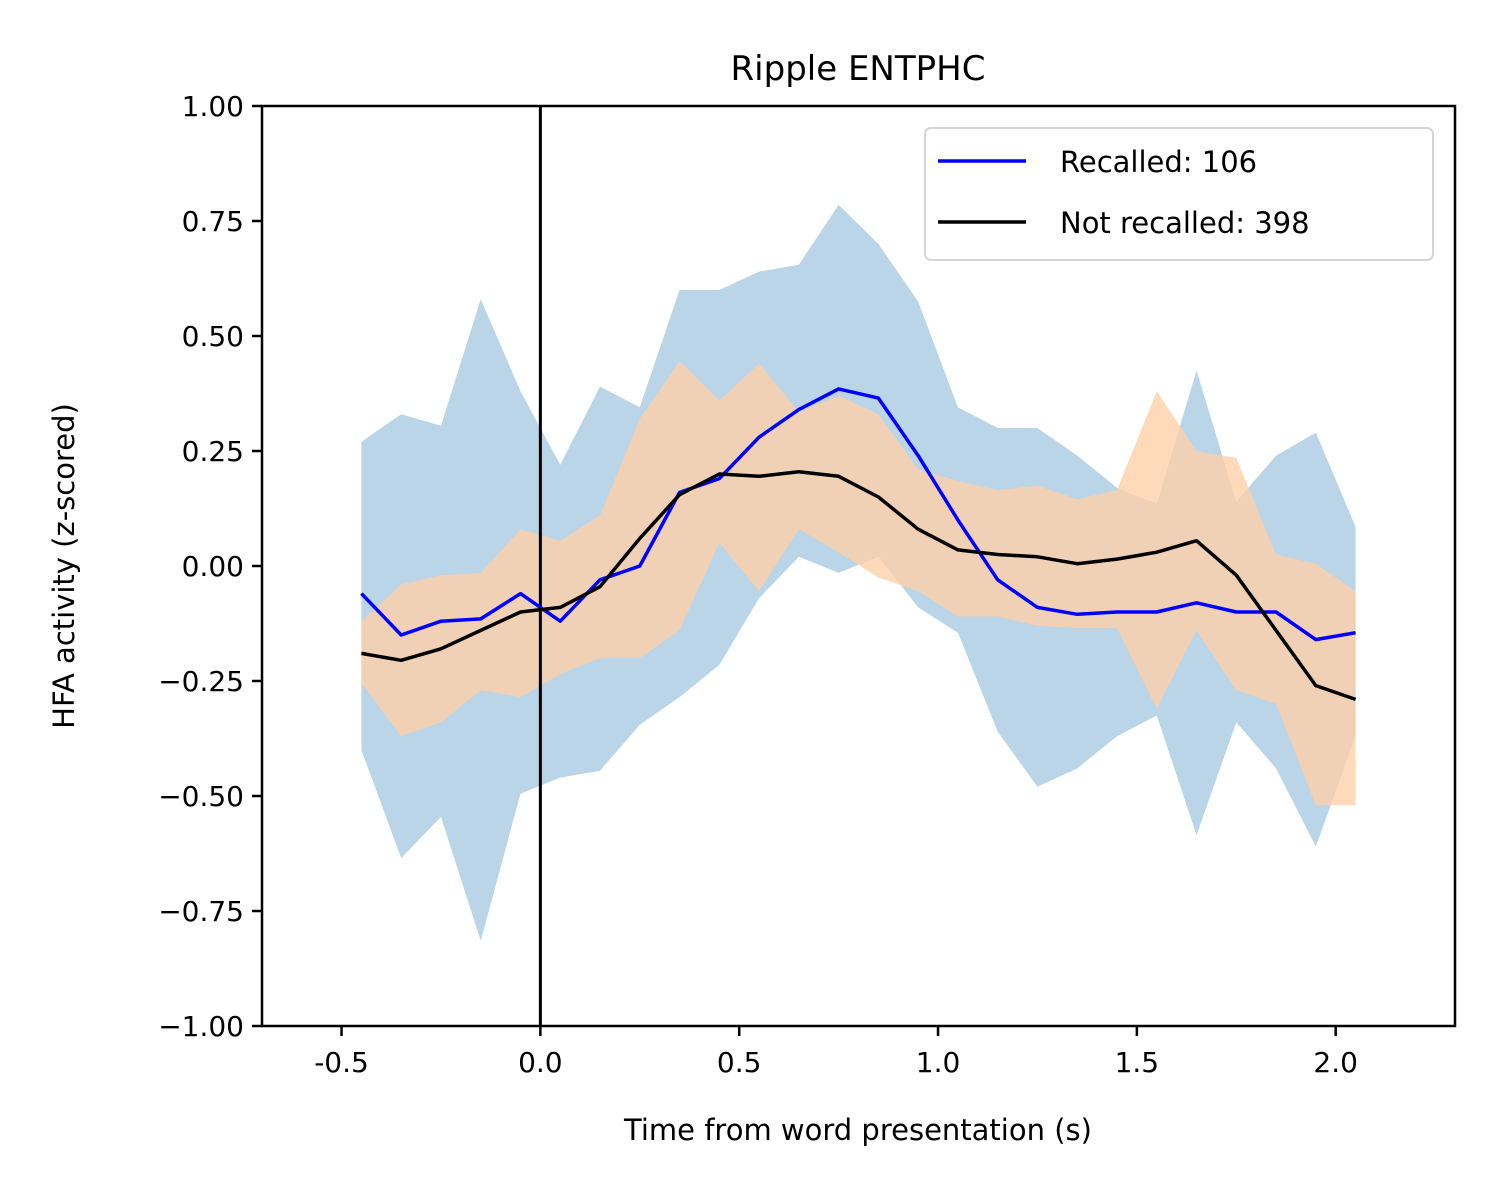  Describe the element at coordinates (64, 566) in the screenshot. I see `y-axis-label: HFA activity (z-scored)` at that location.